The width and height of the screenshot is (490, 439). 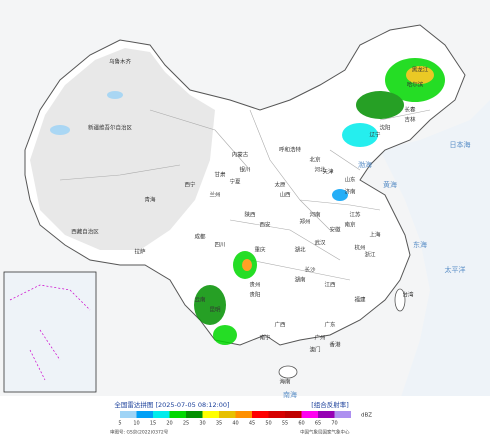 I want to click on legend-value: 50, so click(x=268, y=424).